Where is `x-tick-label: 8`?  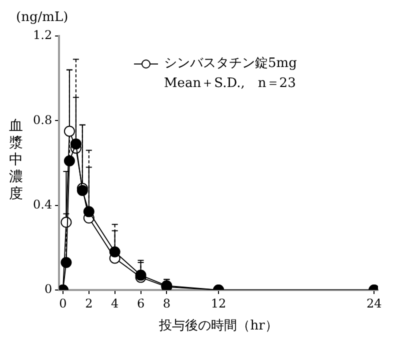 x-tick-label: 8 is located at coordinates (166, 303).